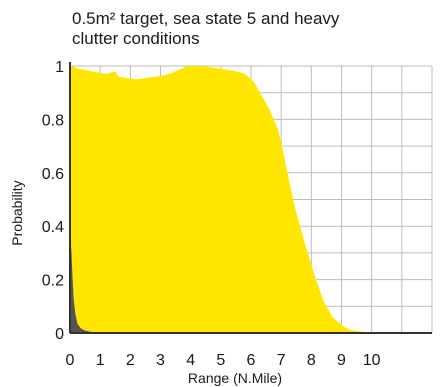 This screenshot has height=387, width=440. I want to click on x-tick-label: 1, so click(100, 360).